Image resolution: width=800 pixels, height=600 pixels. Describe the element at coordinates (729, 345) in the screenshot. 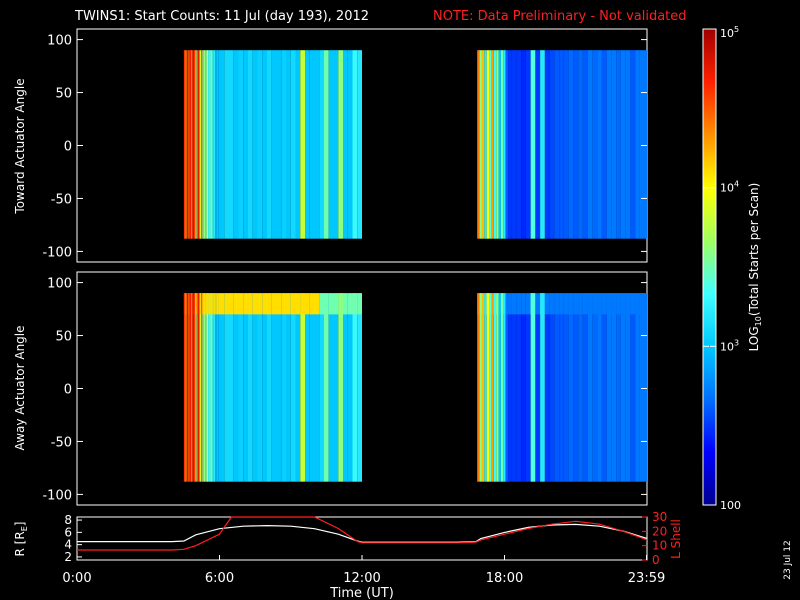

I see `colorbar-tick-label: 10³` at that location.